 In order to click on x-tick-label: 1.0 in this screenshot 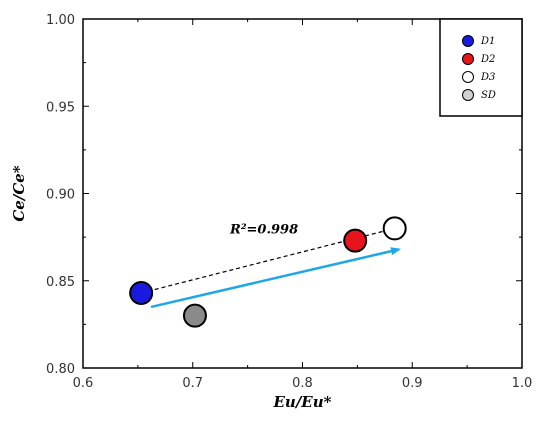, I will do `click(522, 383)`.